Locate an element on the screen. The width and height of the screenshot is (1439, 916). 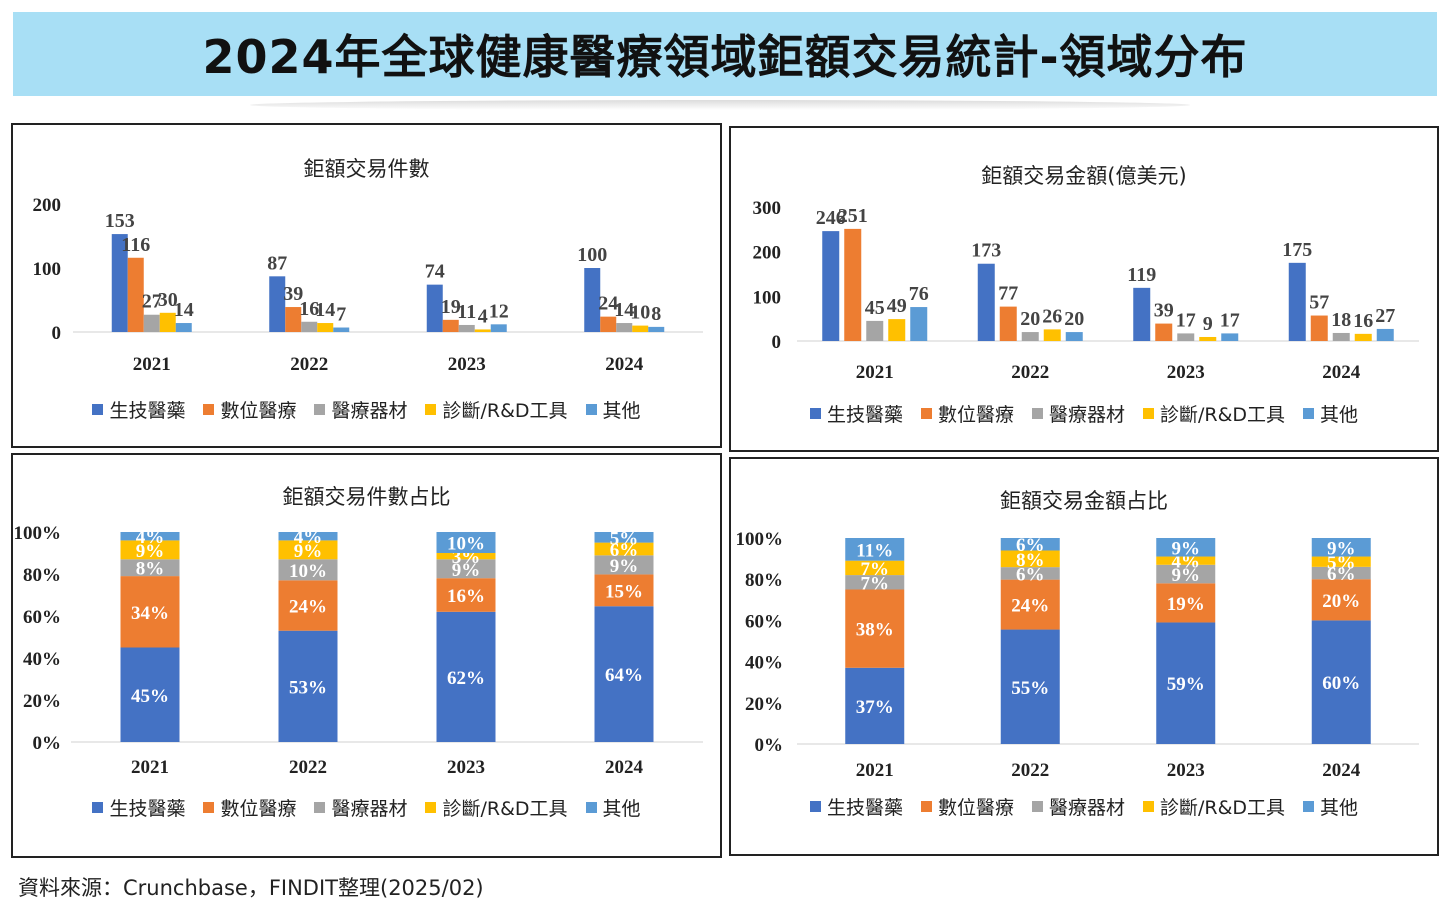
chart-title: 鉅額交易金額(億美元) is located at coordinates (1084, 176).